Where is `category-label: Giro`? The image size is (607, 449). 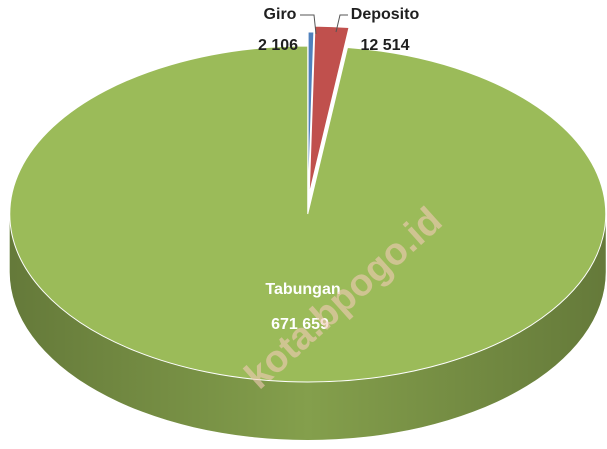 category-label: Giro is located at coordinates (280, 14).